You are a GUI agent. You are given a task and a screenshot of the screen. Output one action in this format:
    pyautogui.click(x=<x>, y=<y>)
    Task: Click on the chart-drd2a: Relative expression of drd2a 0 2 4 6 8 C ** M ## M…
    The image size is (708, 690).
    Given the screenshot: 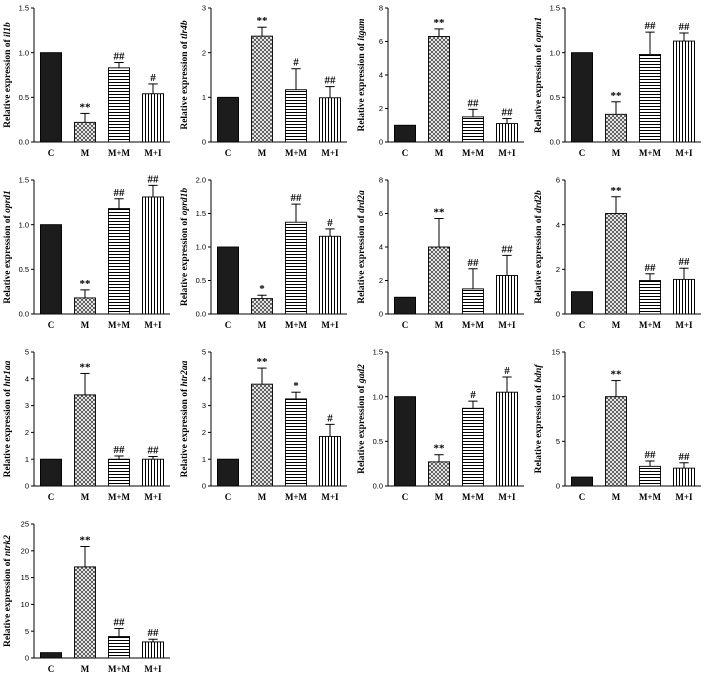 What is the action you would take?
    pyautogui.click(x=440, y=253)
    